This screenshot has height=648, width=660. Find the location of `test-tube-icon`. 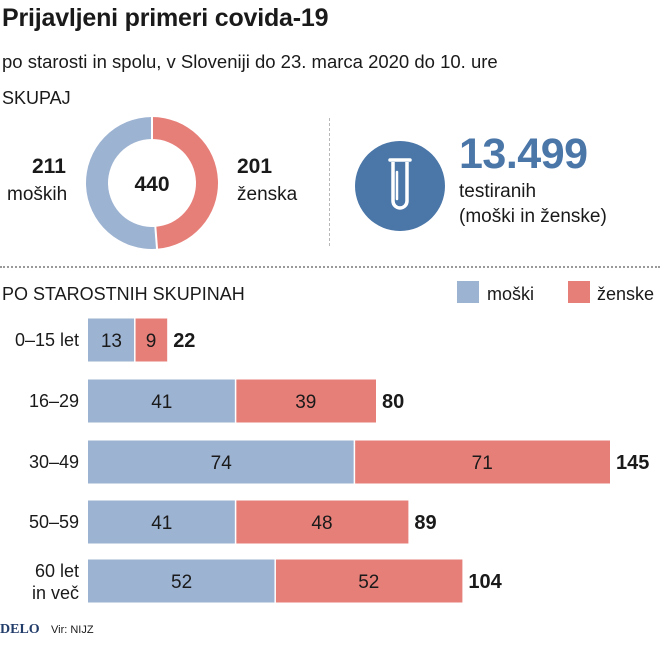

test-tube-icon is located at coordinates (400, 186).